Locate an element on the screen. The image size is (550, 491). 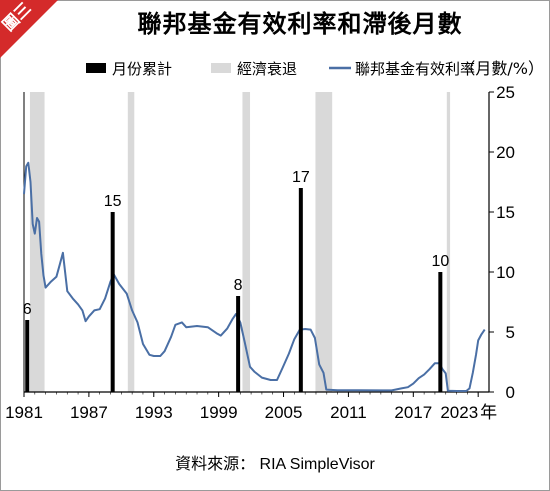
legend-label-rate: 聯邦基金有效利率 is located at coordinates (415, 69).